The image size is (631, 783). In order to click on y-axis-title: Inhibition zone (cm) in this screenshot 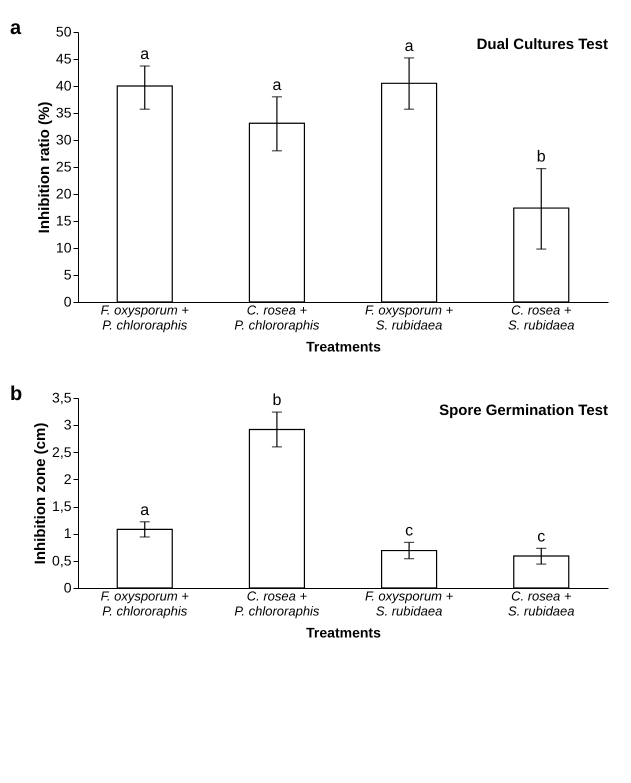, I will do `click(41, 493)`.